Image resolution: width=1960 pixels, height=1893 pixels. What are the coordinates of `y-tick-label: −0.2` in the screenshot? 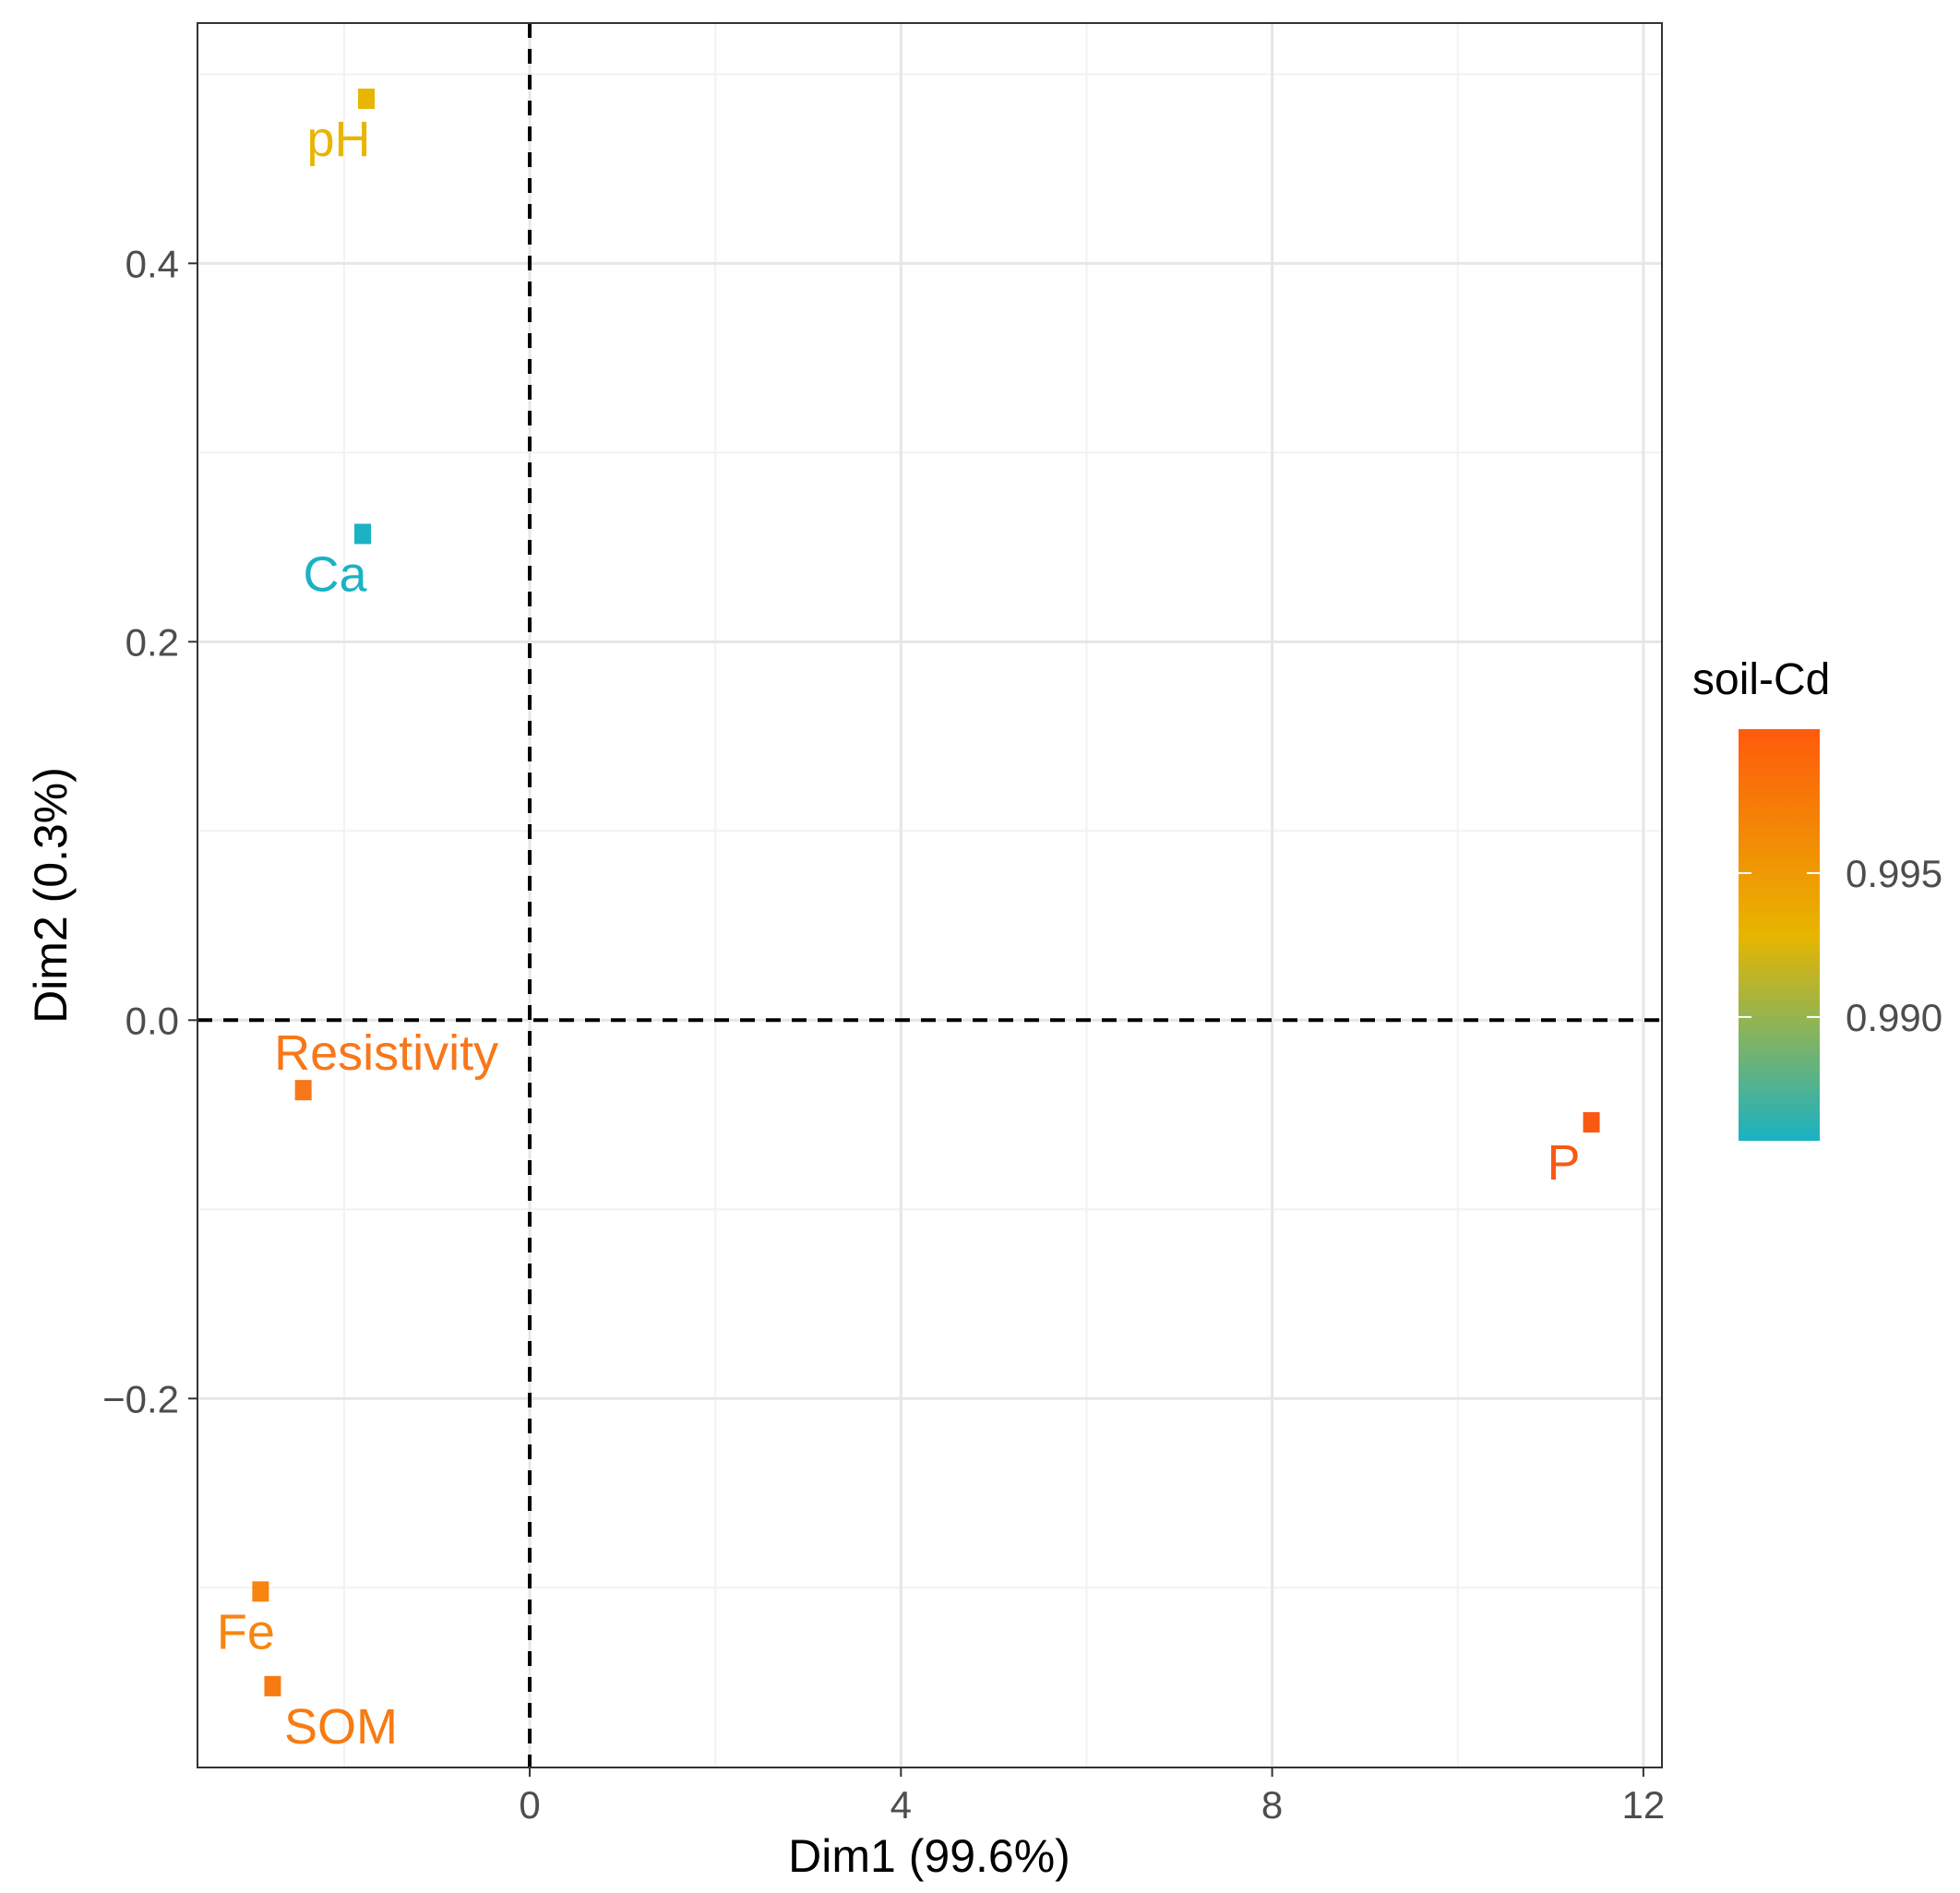 It's located at (140, 1398).